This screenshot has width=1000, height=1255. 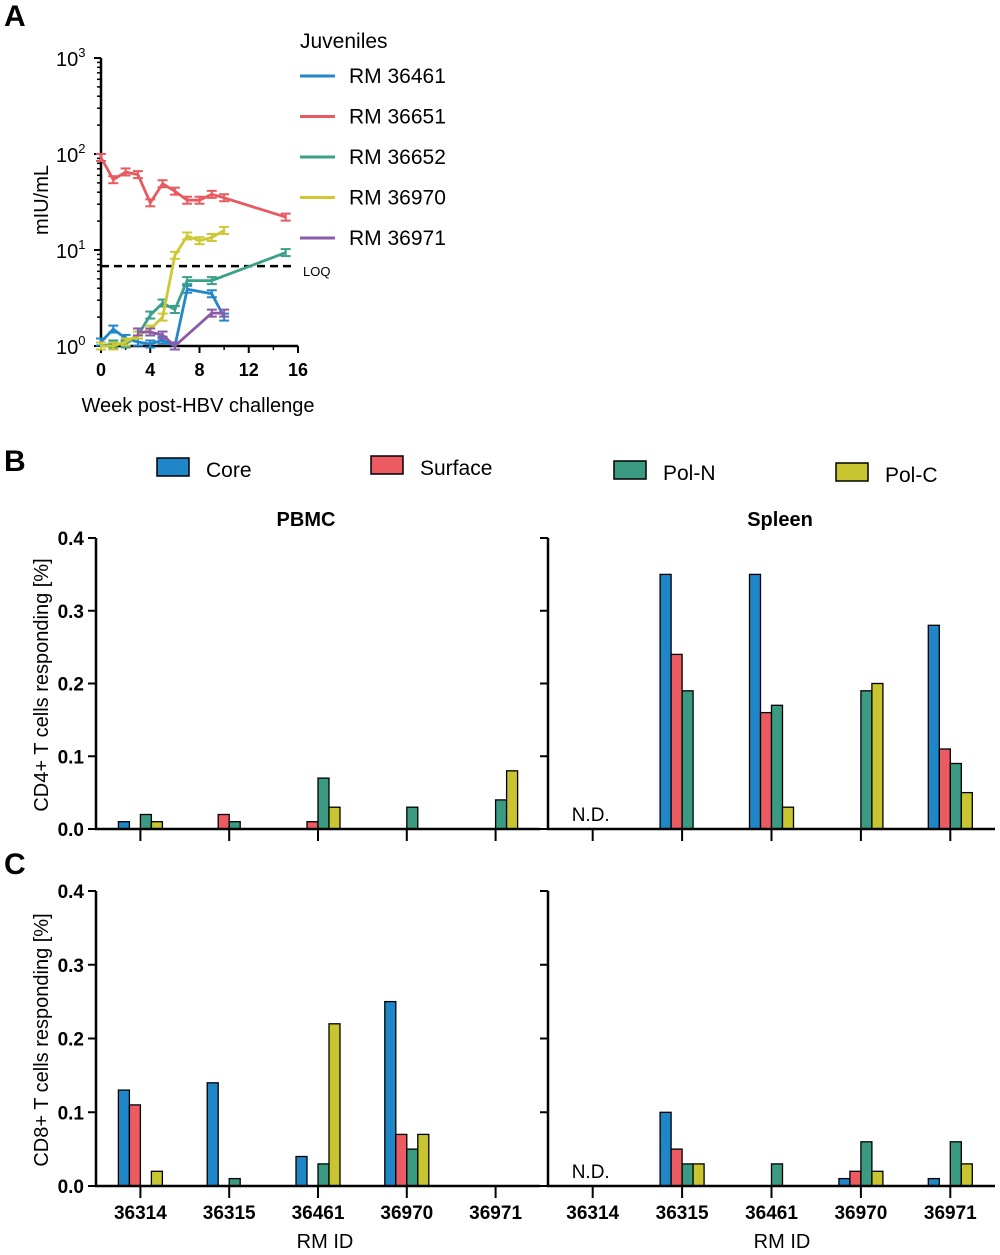 What do you see at coordinates (81, 340) in the screenshot?
I see `panel-a-y-tick-exponent: 0` at bounding box center [81, 340].